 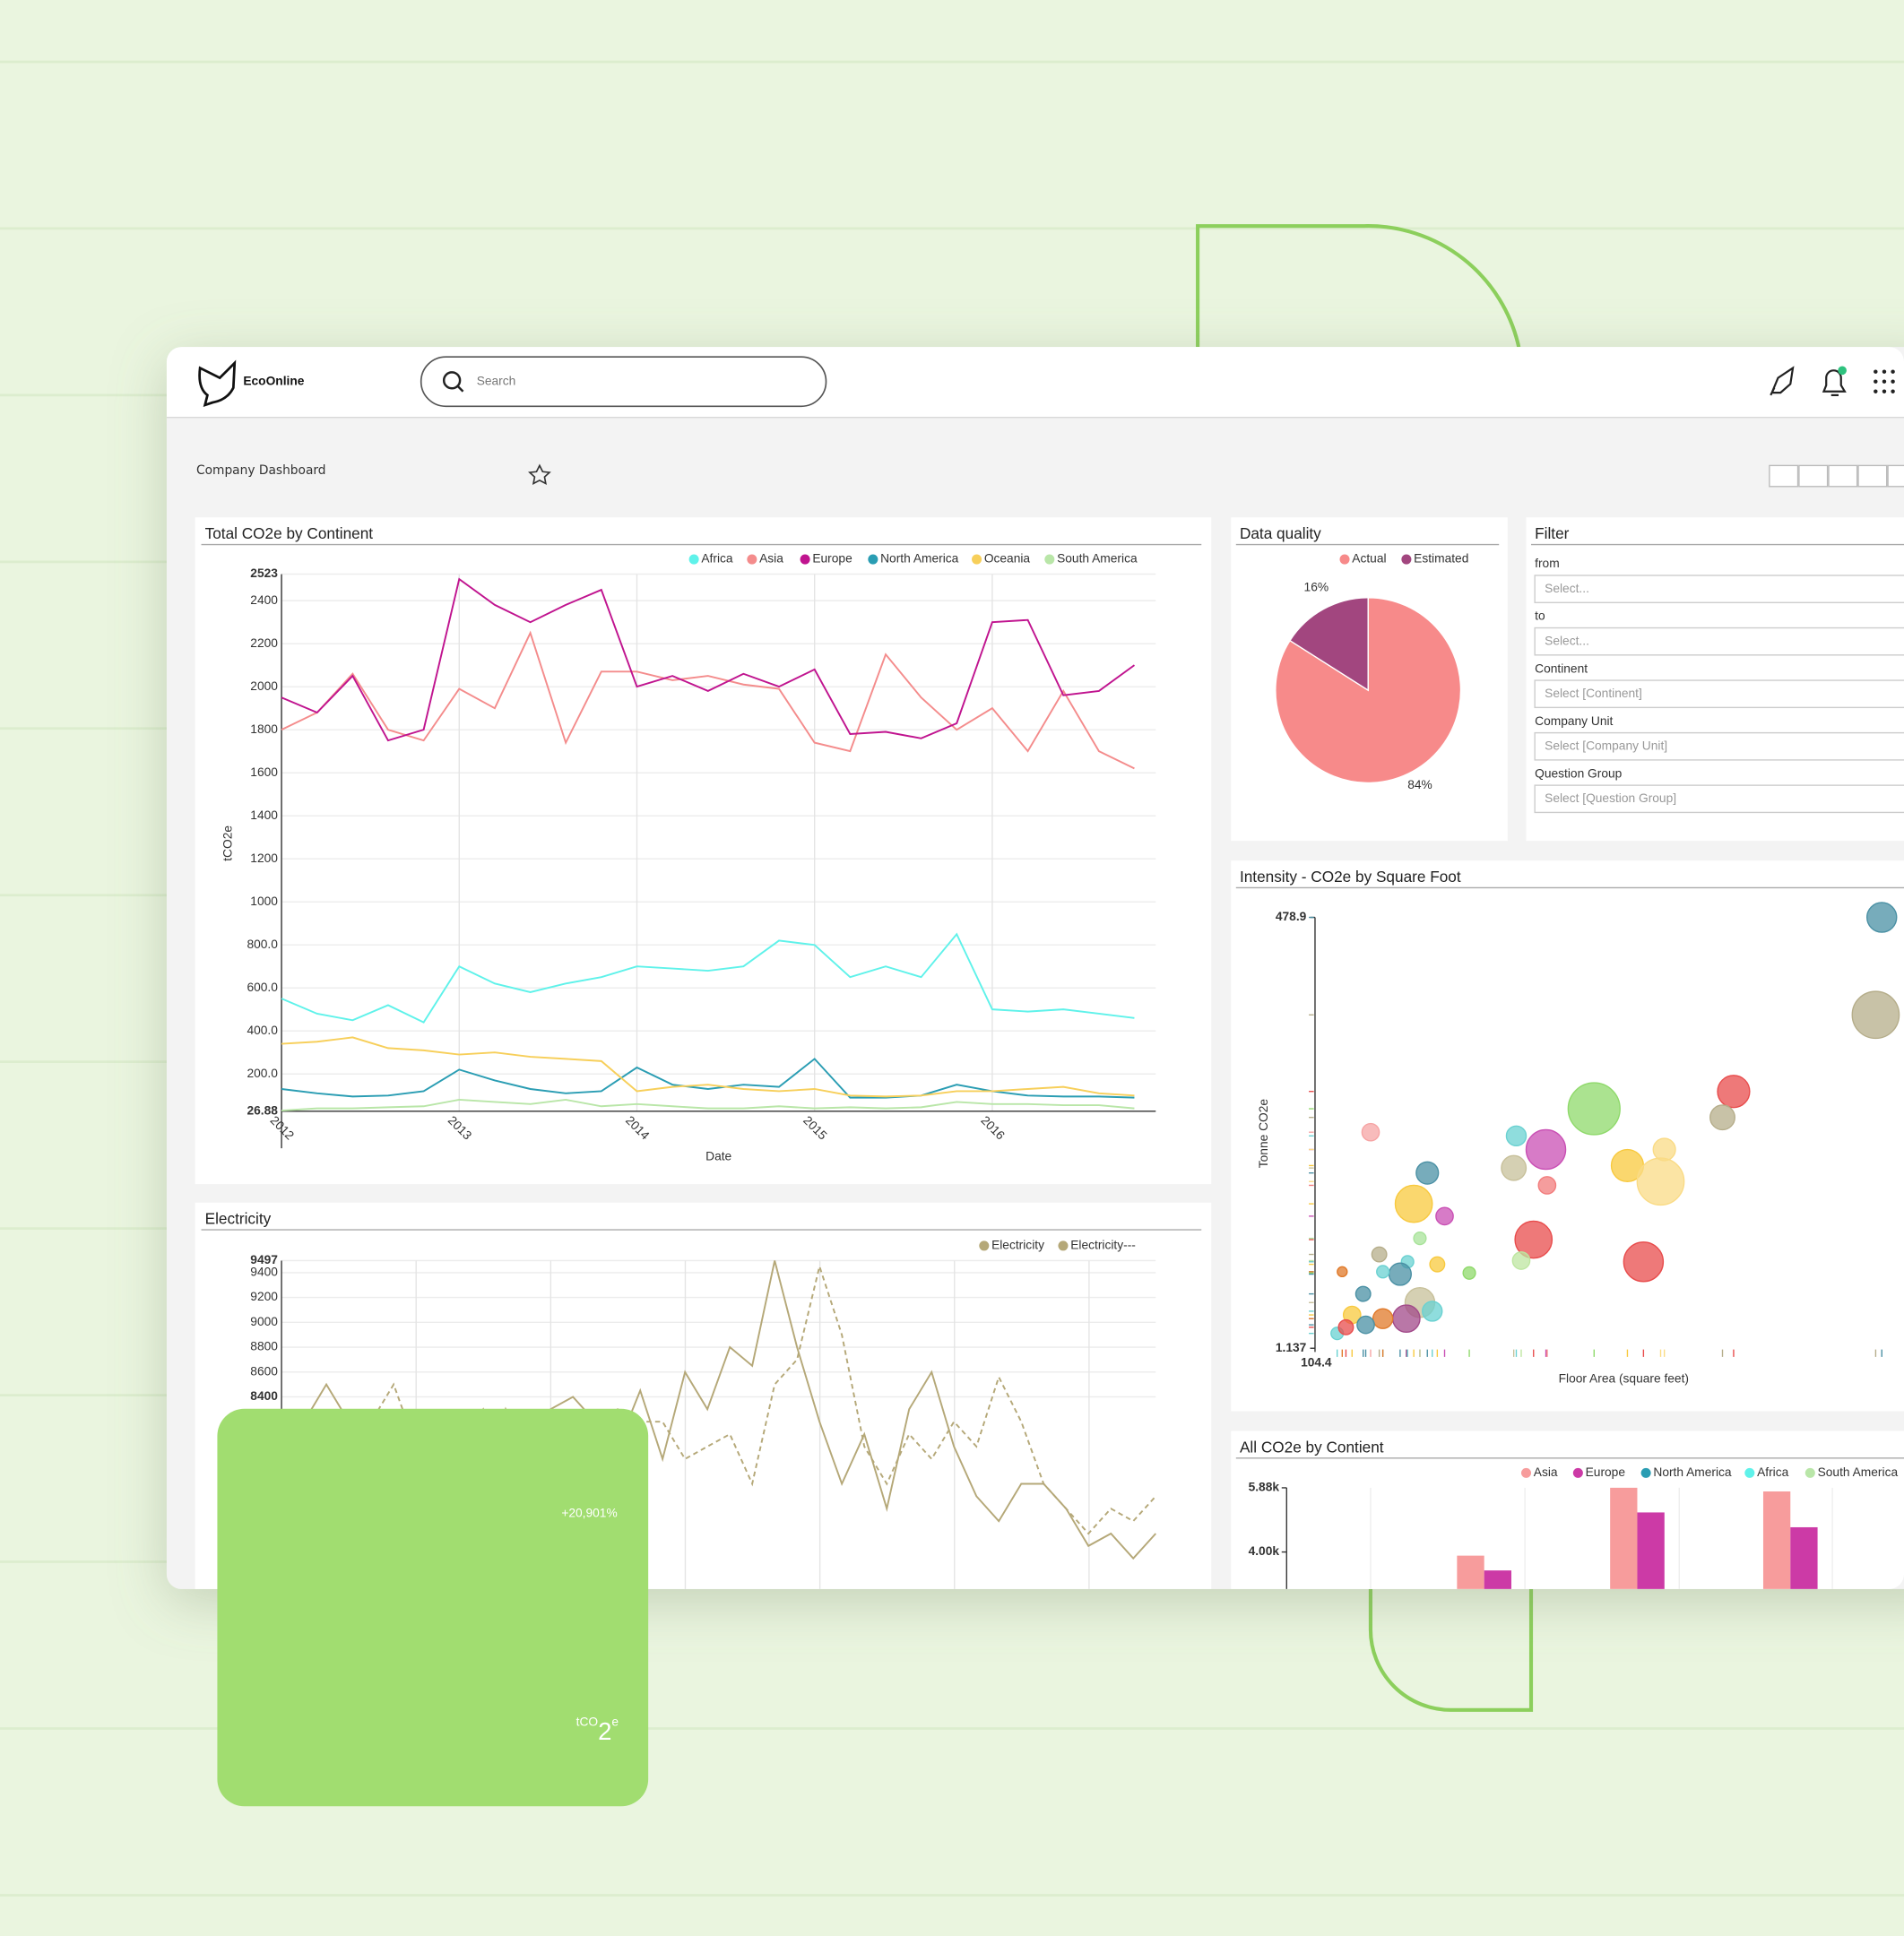 I want to click on y-tick-label: 2000, so click(x=264, y=686).